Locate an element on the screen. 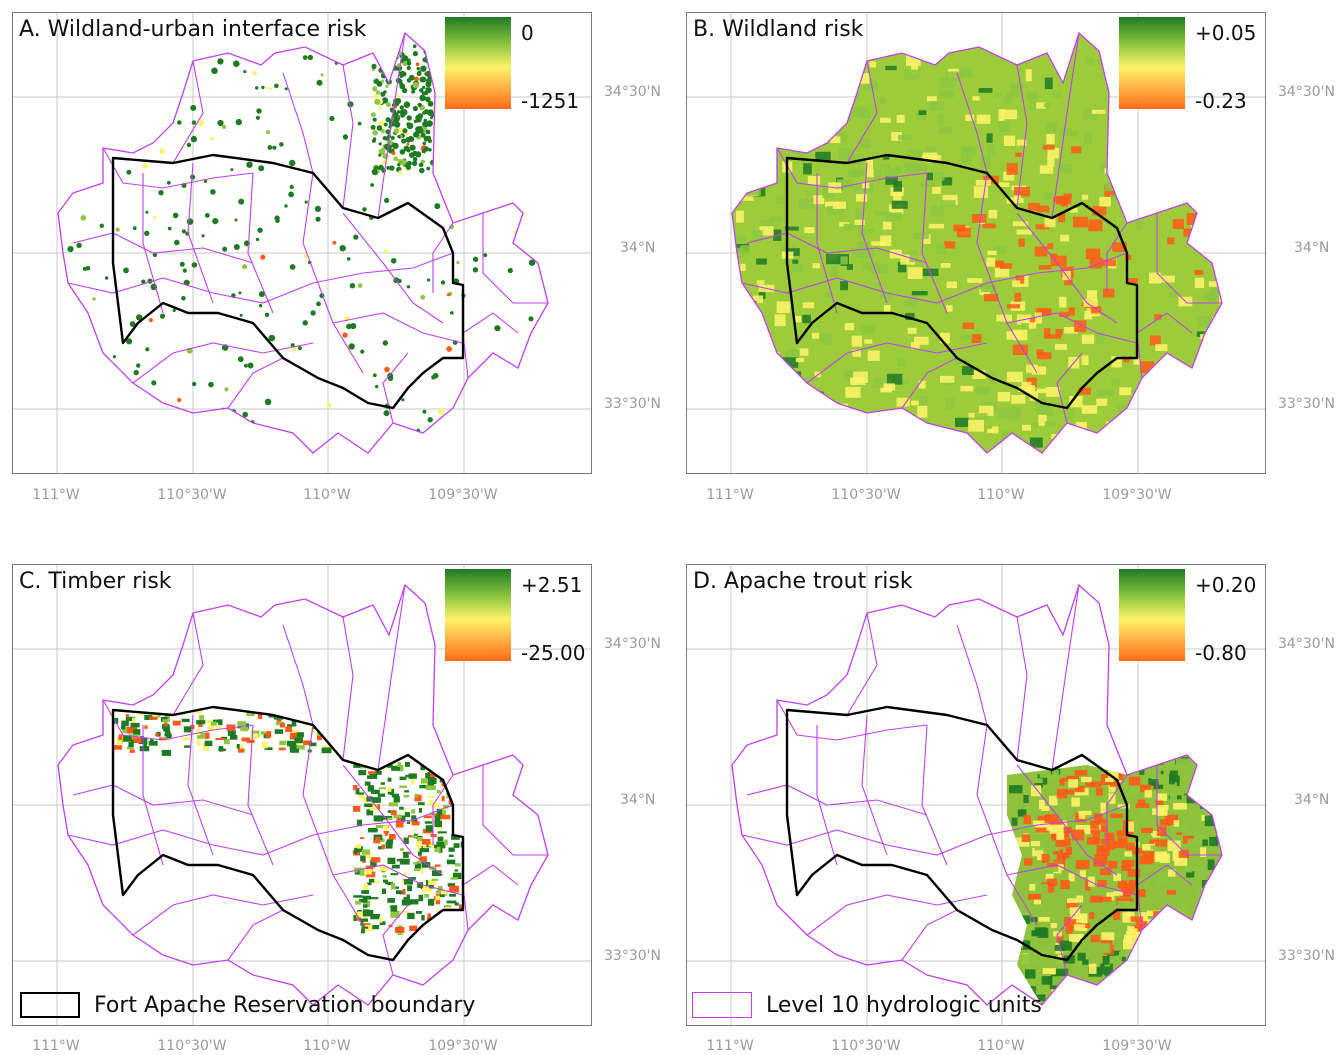 The image size is (1336, 1055). scale-max-a: 0 is located at coordinates (527, 33).